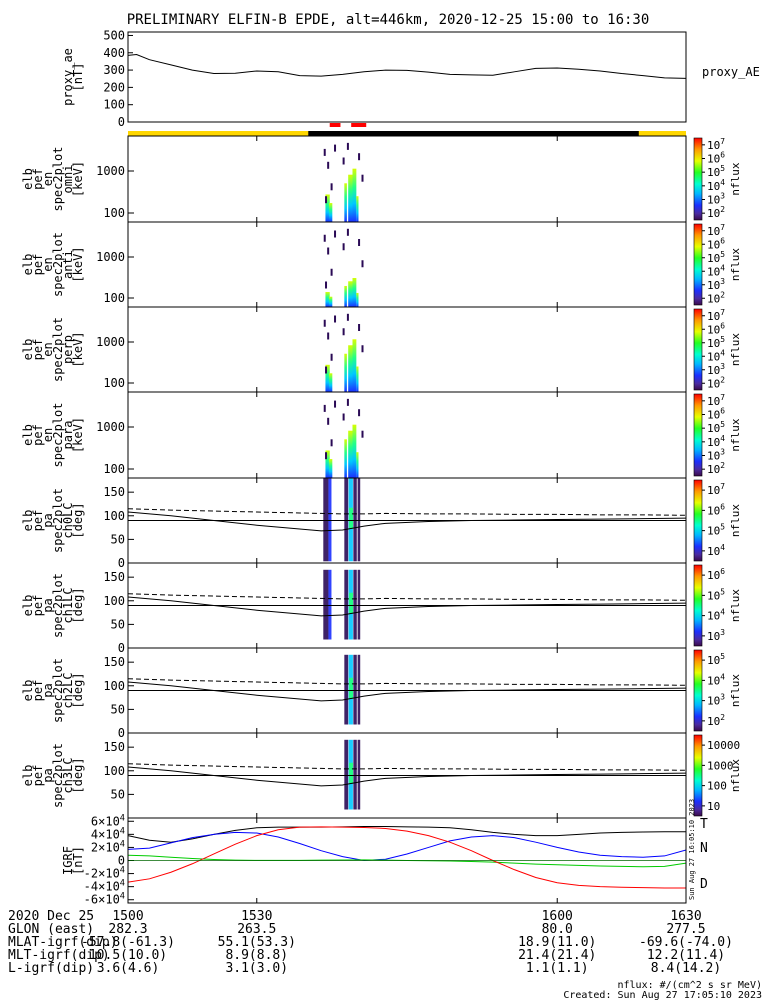 Image resolution: width=775 pixels, height=1004 pixels. What do you see at coordinates (698, 179) in the screenshot?
I see `colorbar-1-bar` at bounding box center [698, 179].